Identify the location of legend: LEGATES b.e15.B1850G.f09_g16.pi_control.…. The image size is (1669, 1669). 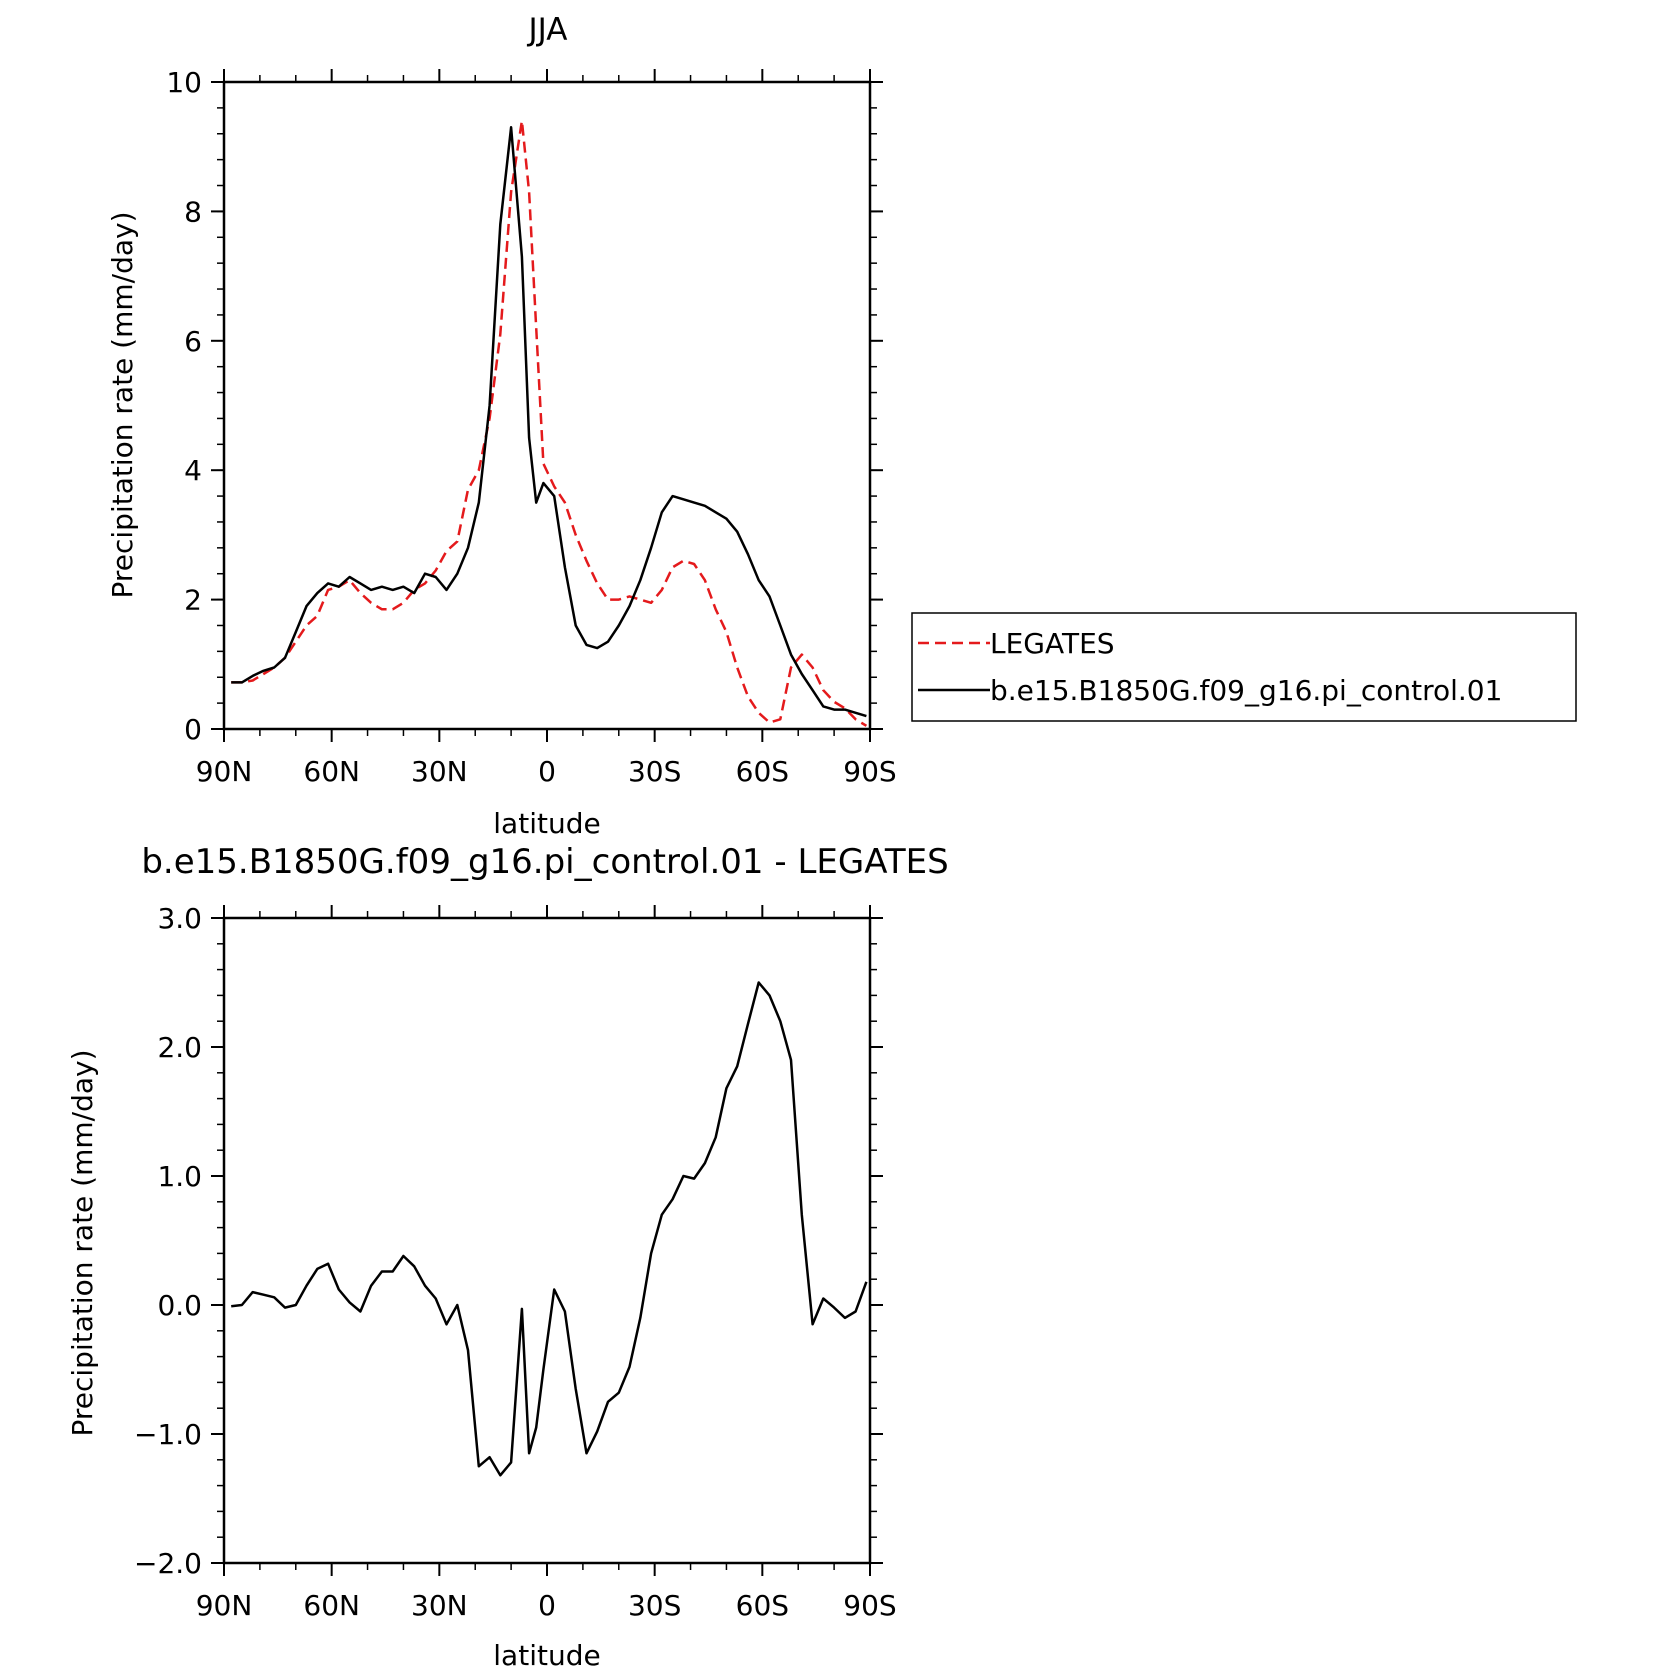
(1244, 667).